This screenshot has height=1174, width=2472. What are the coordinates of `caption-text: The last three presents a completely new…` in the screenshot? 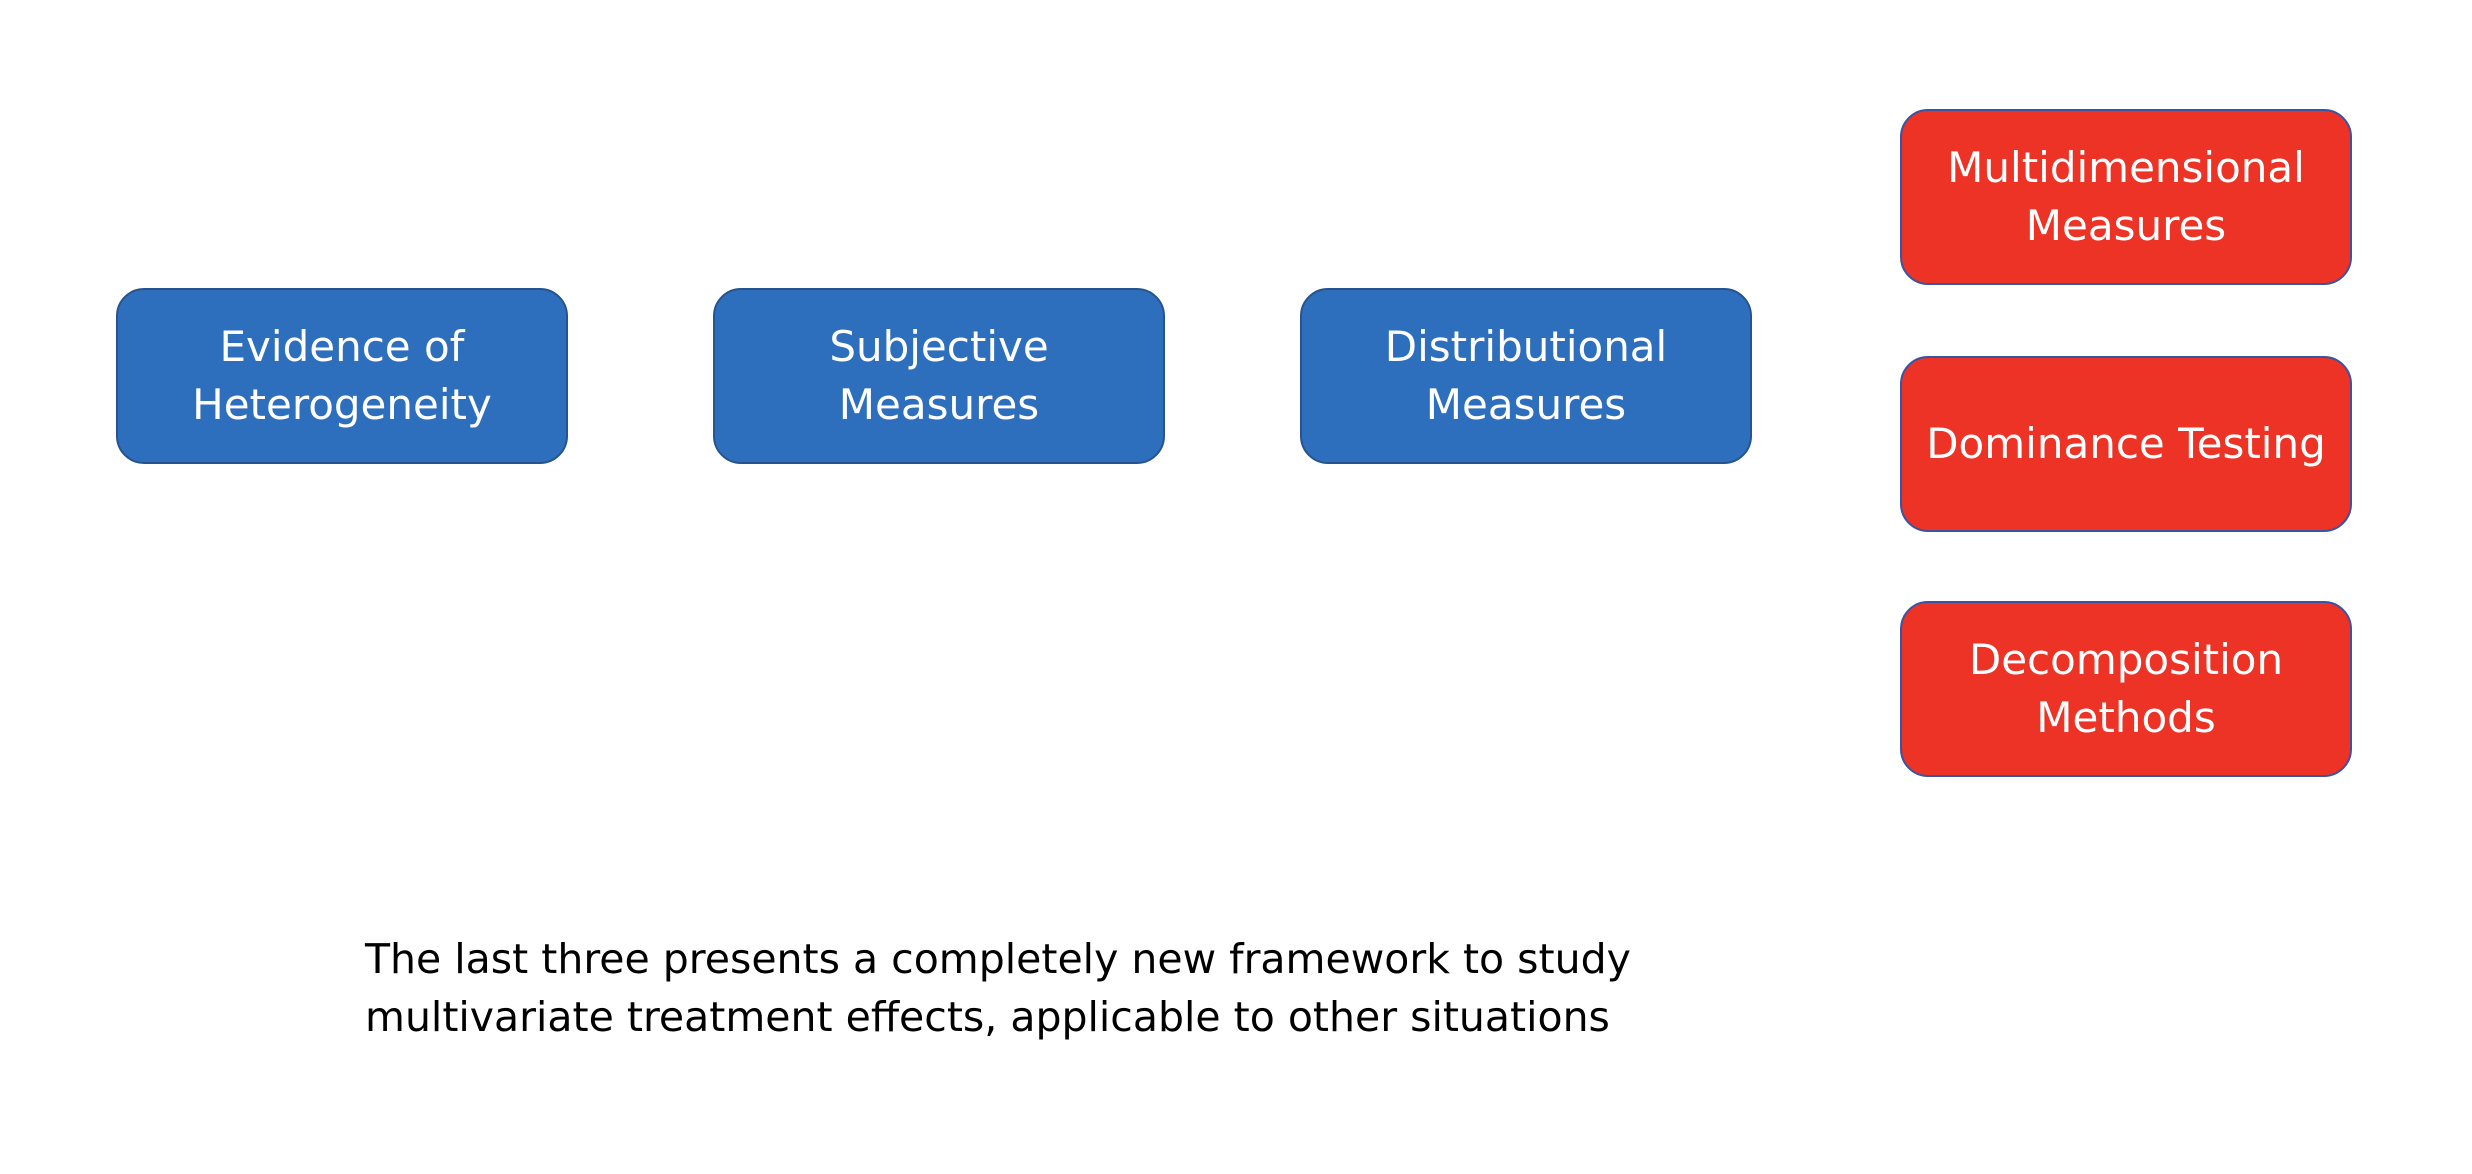 It's located at (1065, 988).